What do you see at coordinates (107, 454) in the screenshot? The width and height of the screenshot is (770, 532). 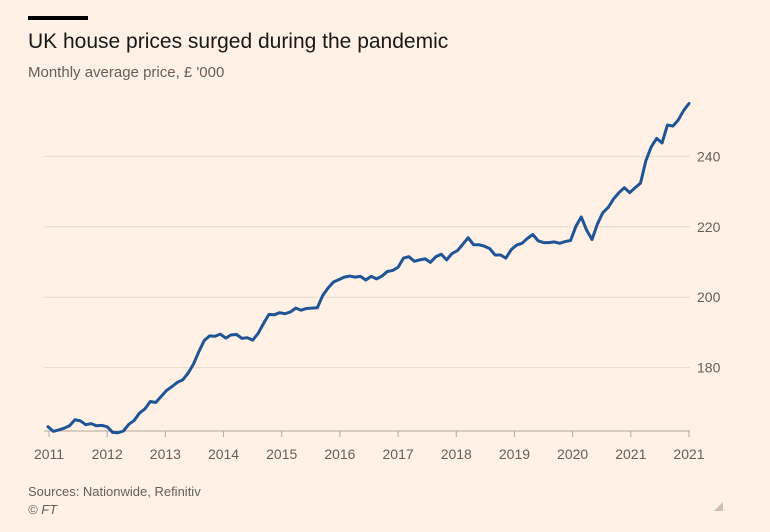 I see `x-tick-label: 2012` at bounding box center [107, 454].